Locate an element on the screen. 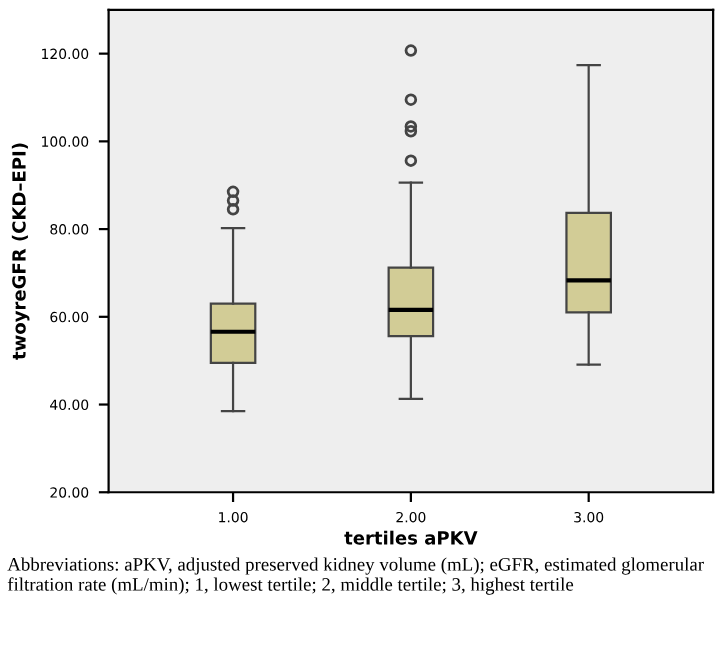 The image size is (724, 652). y-axis-title: twoyreGFR (CKD–EPI) is located at coordinates (20, 251).